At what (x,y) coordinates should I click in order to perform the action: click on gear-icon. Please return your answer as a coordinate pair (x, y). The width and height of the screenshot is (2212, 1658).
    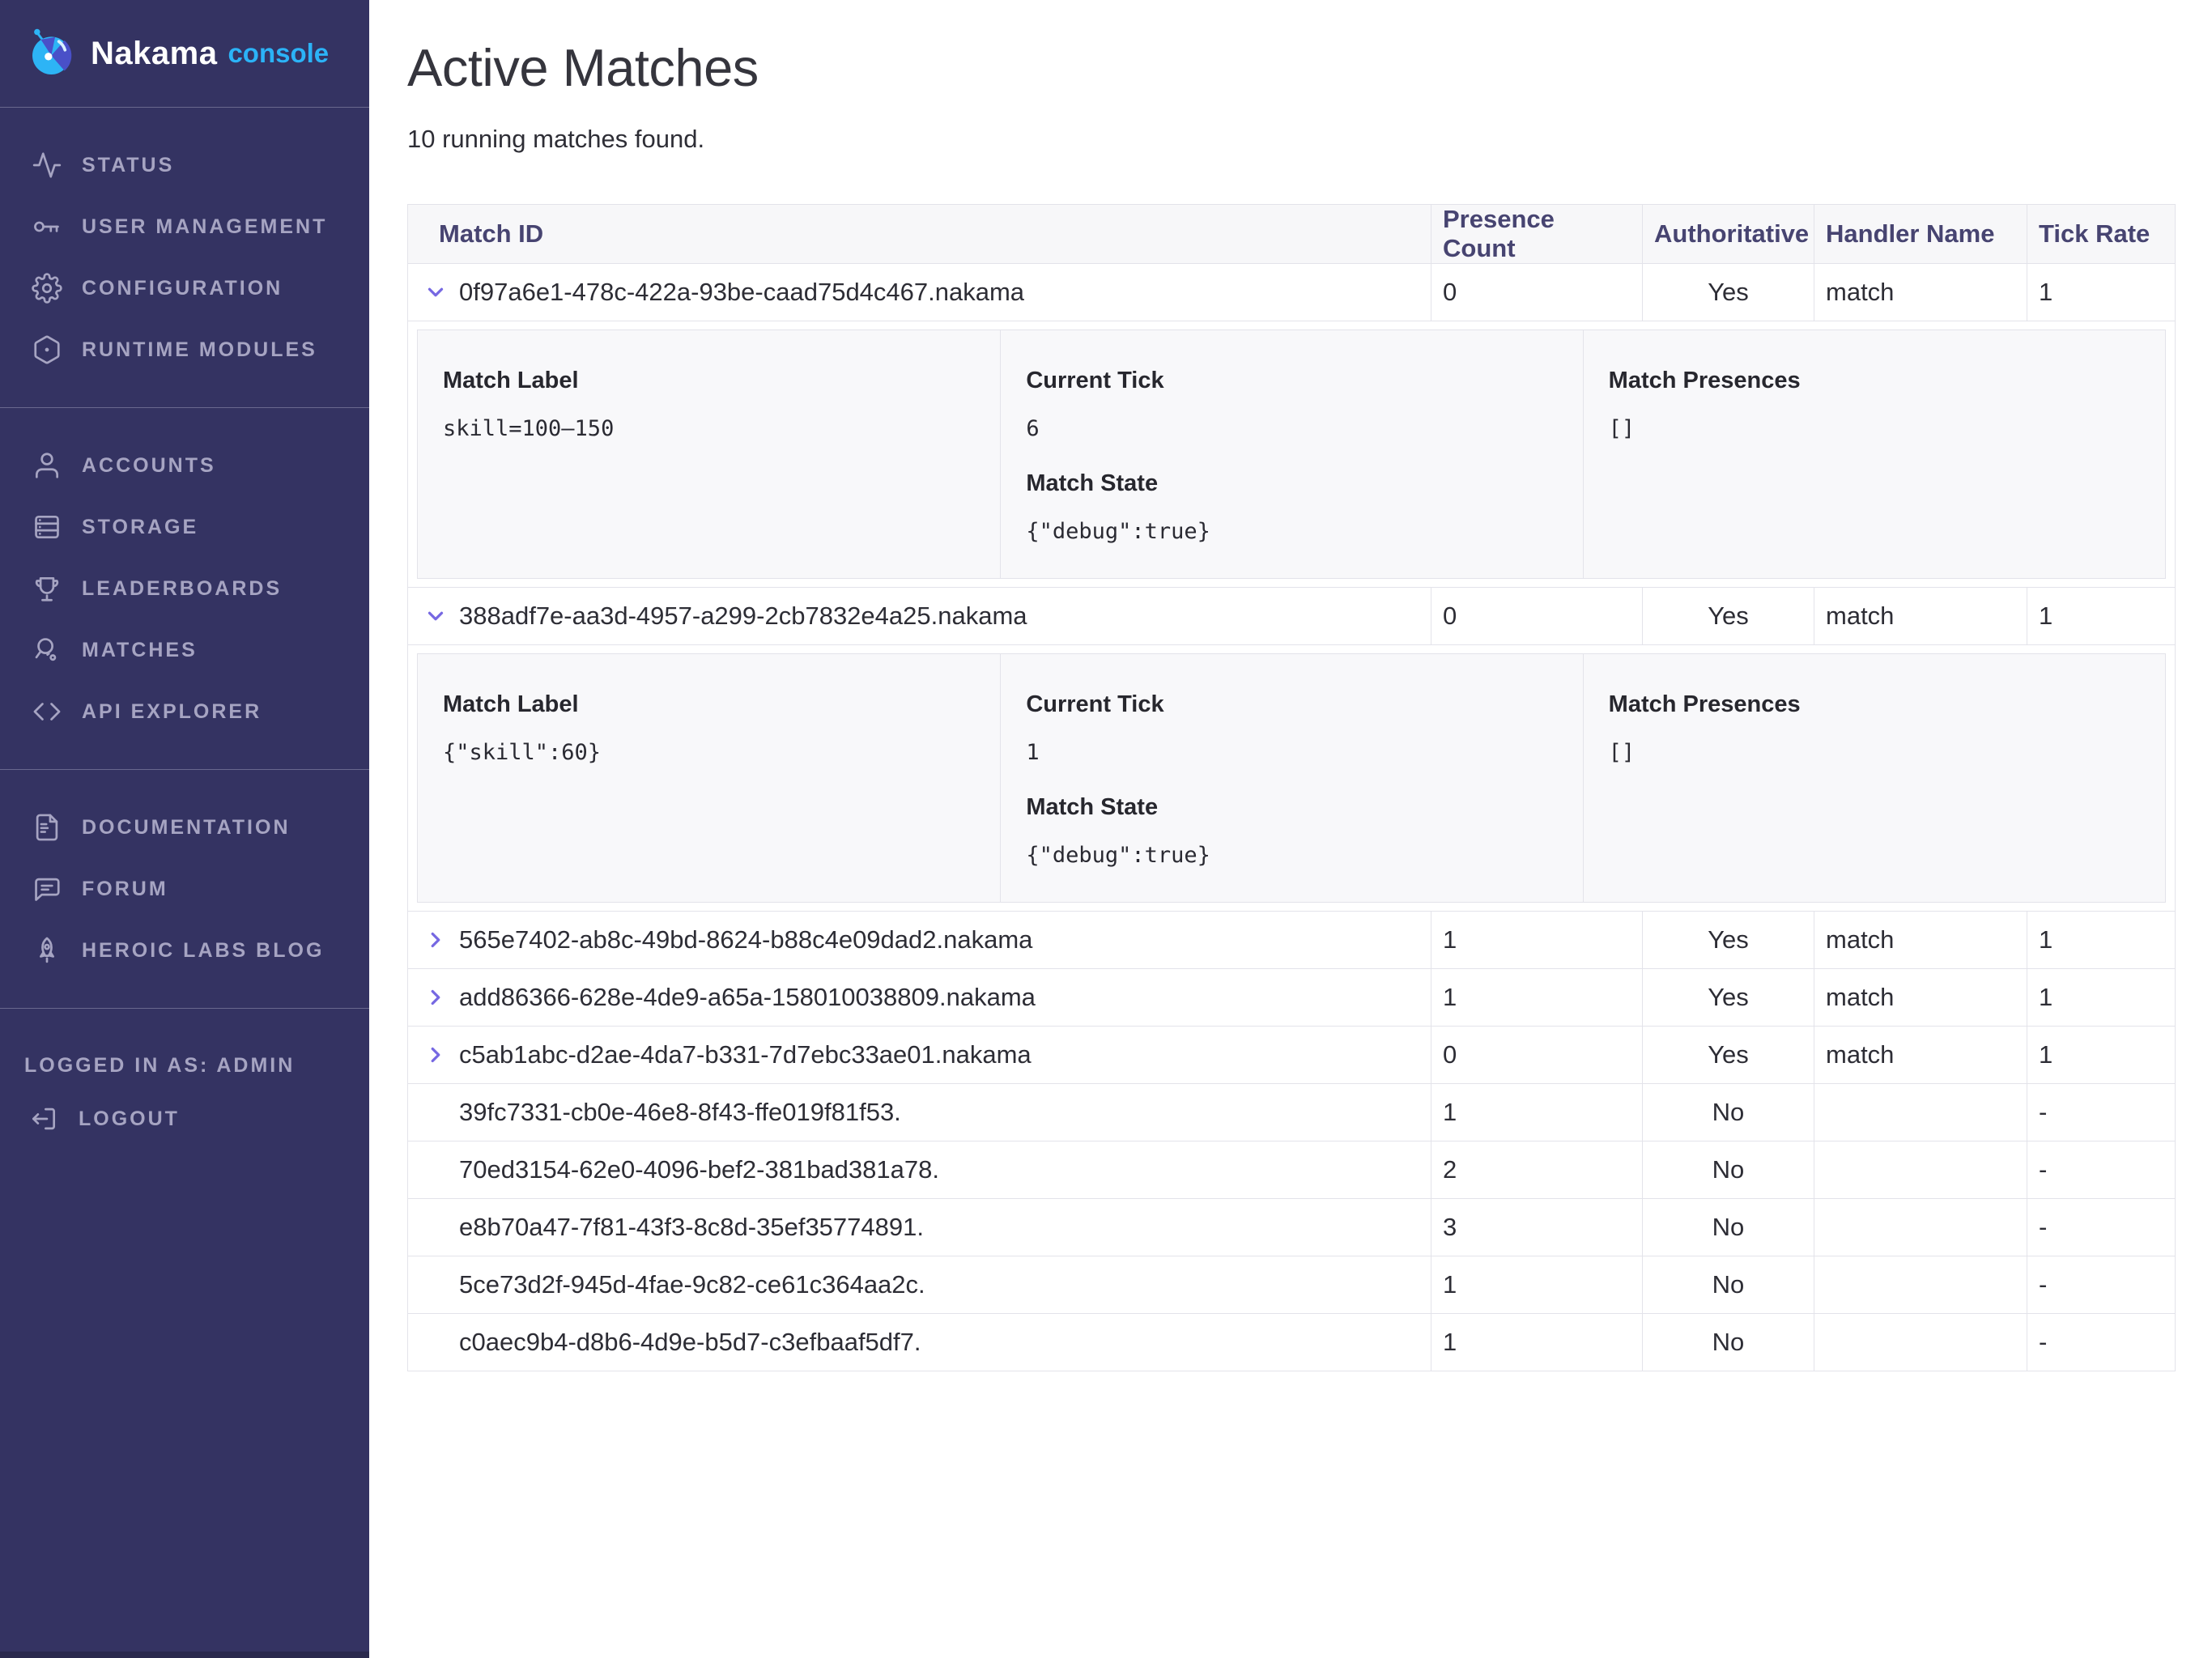
    Looking at the image, I should click on (47, 288).